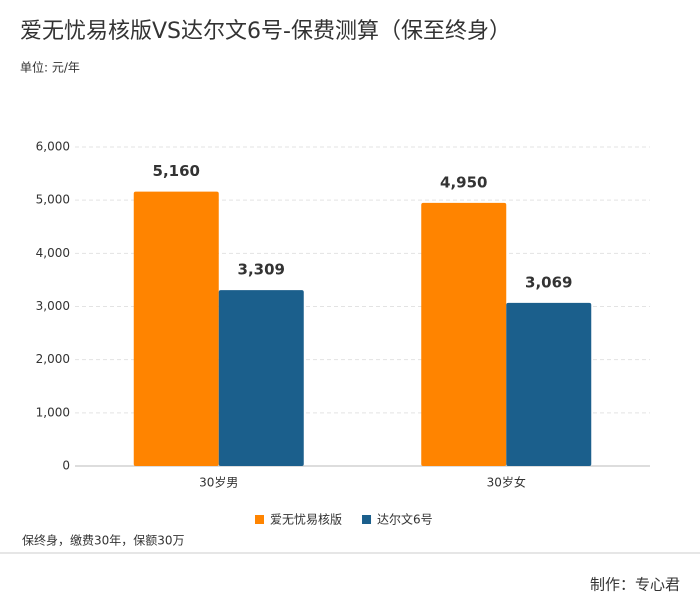  Describe the element at coordinates (265, 31) in the screenshot. I see `chart-title: 爱无忧易核版VS达尔文6号-保费测算（保至终身）` at that location.